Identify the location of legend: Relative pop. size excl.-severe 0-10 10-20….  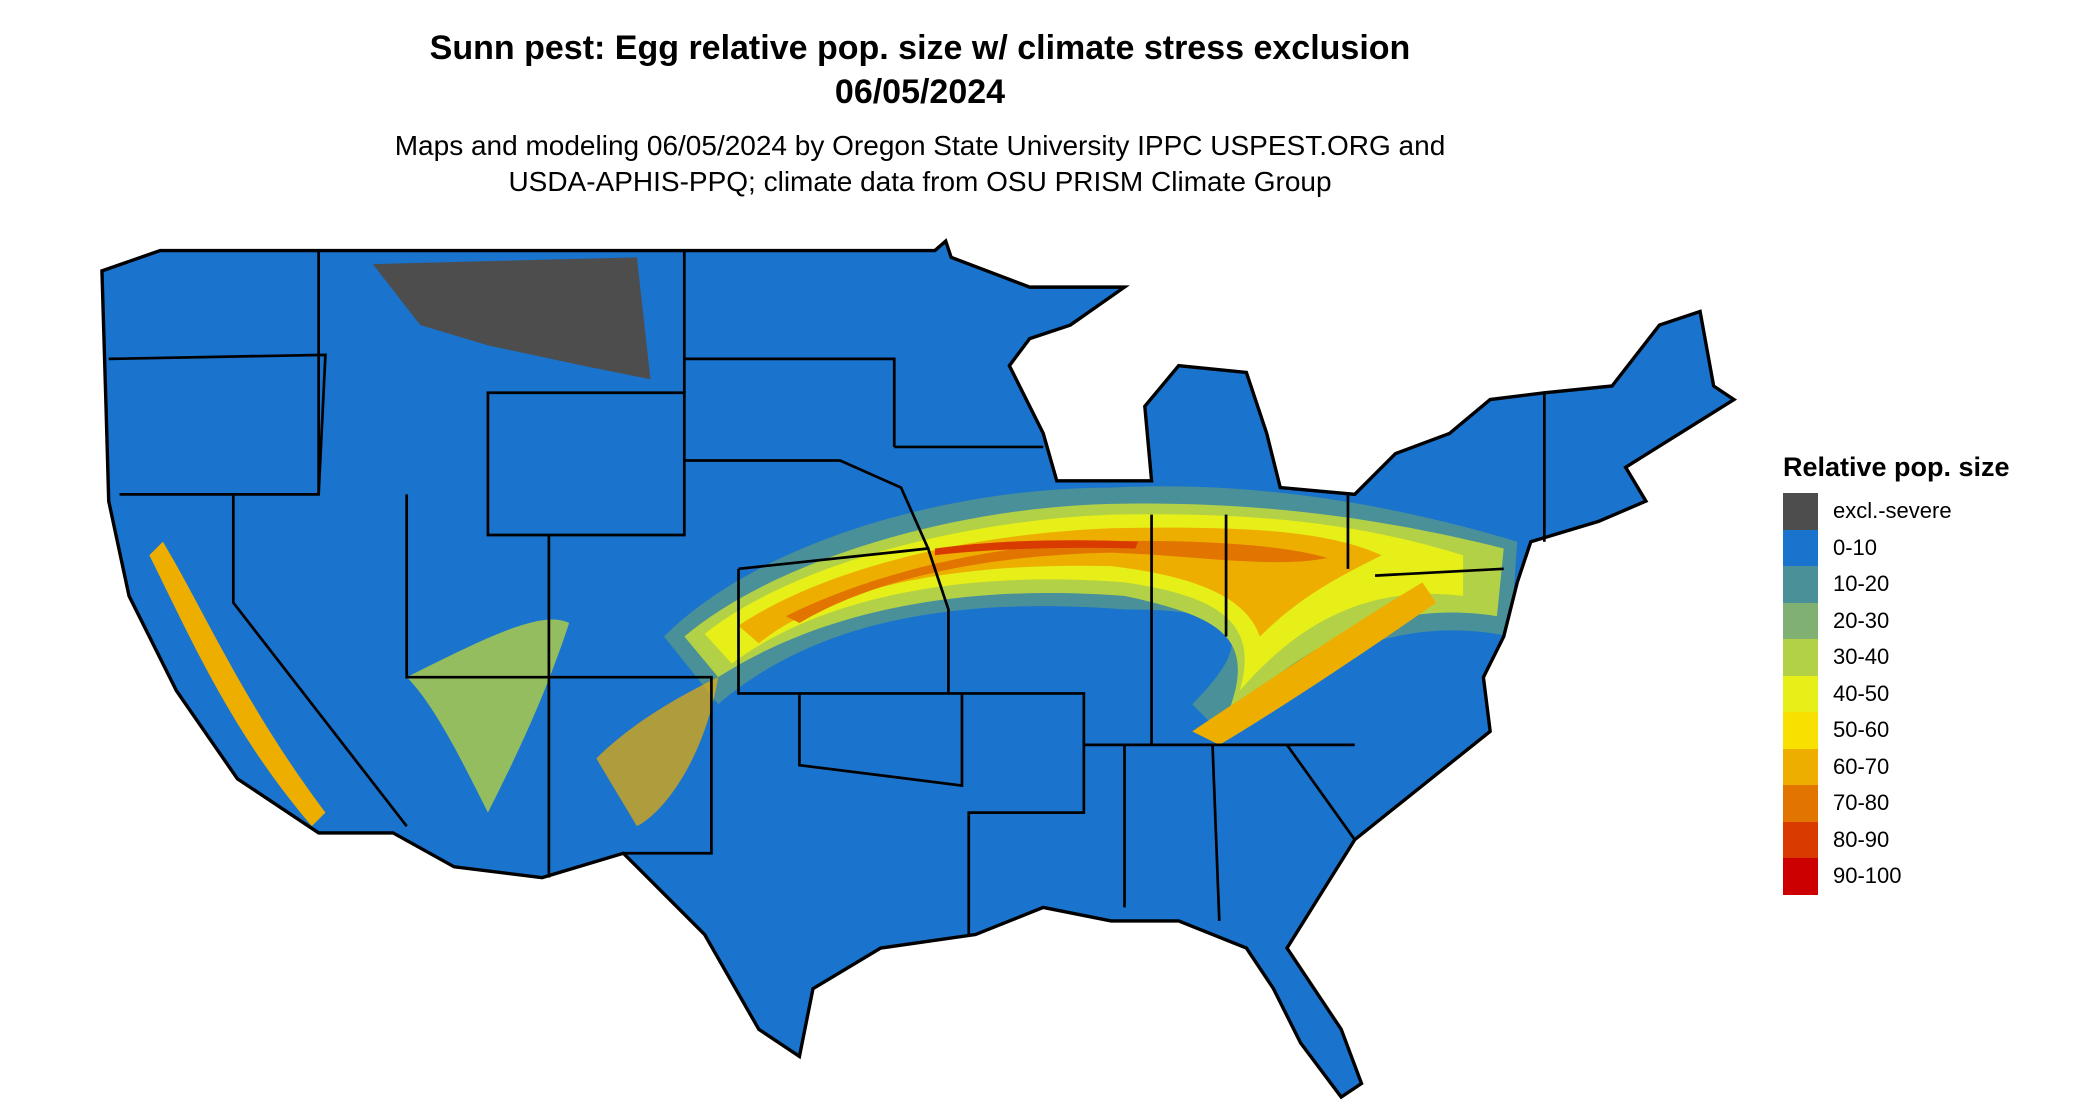
(1896, 673).